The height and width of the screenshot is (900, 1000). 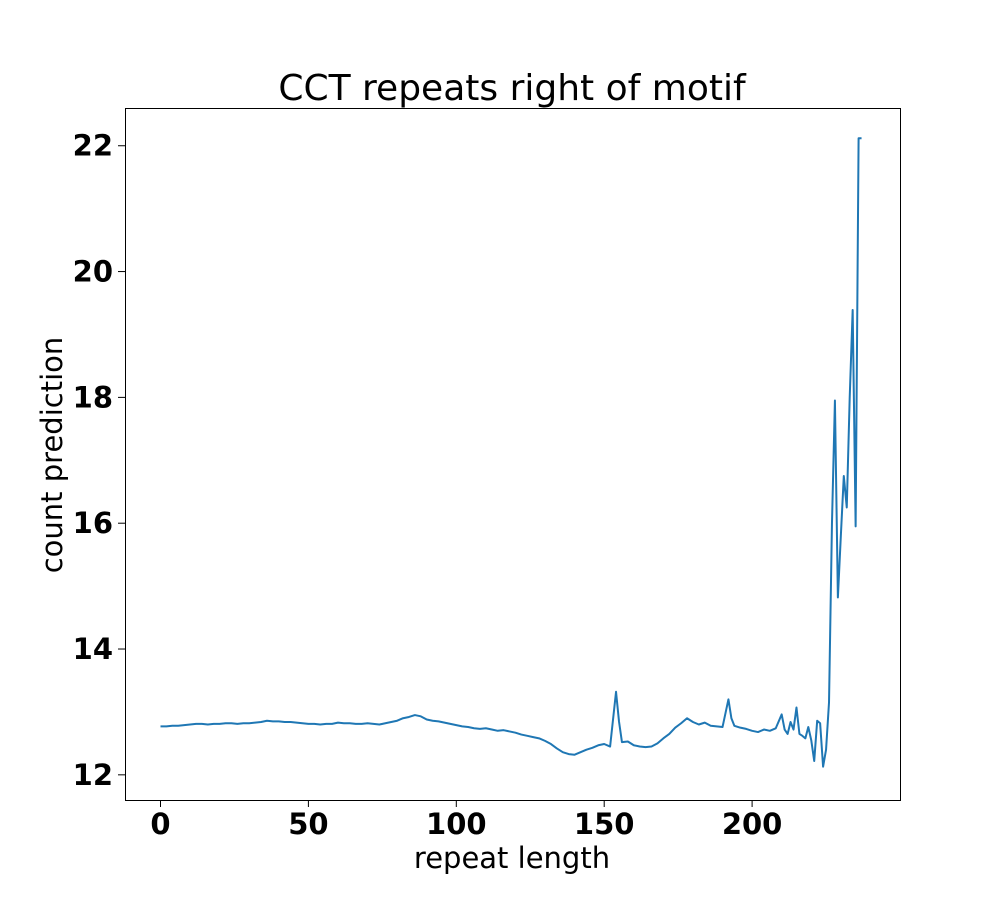 What do you see at coordinates (604, 824) in the screenshot?
I see `x-tick-label: 150` at bounding box center [604, 824].